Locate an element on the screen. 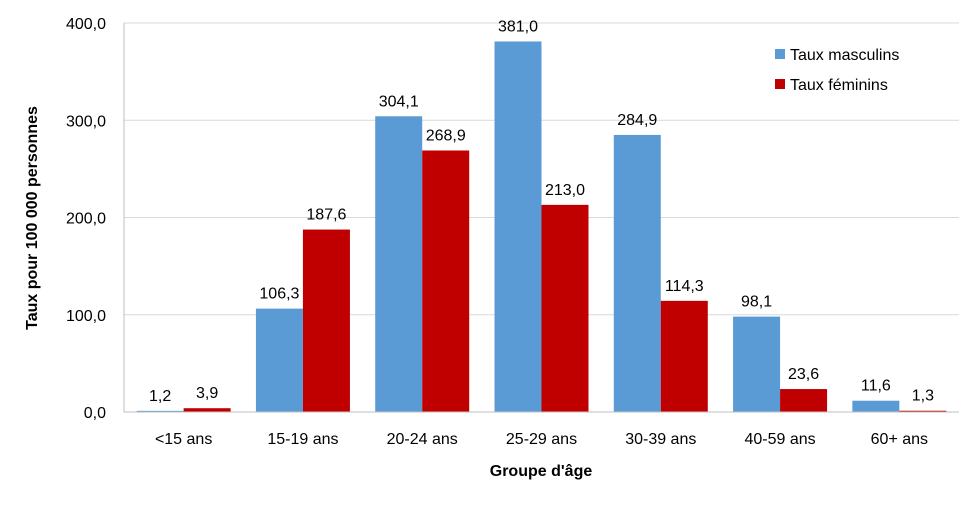 This screenshot has height=509, width=980. x-tick-label: 20-24 ans is located at coordinates (422, 439).